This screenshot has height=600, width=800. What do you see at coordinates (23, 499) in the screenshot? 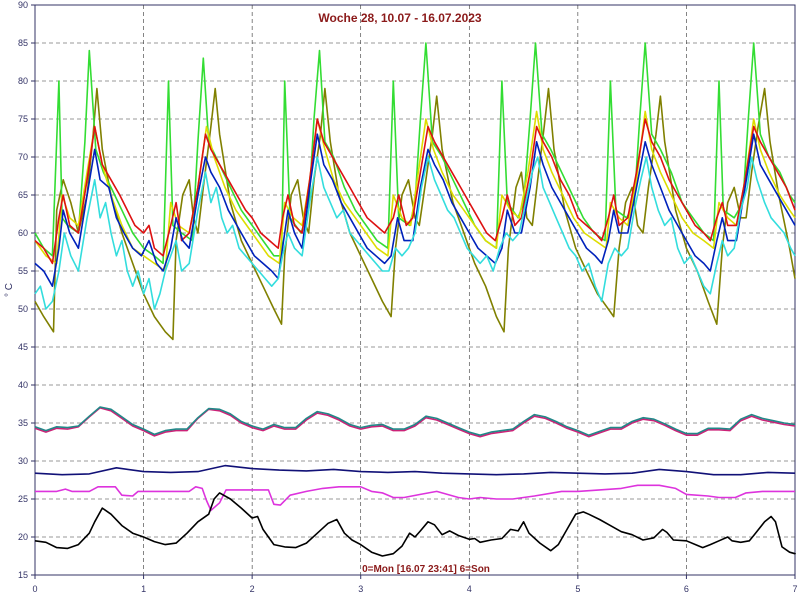
I see `y-tick-label: 25` at bounding box center [23, 499].